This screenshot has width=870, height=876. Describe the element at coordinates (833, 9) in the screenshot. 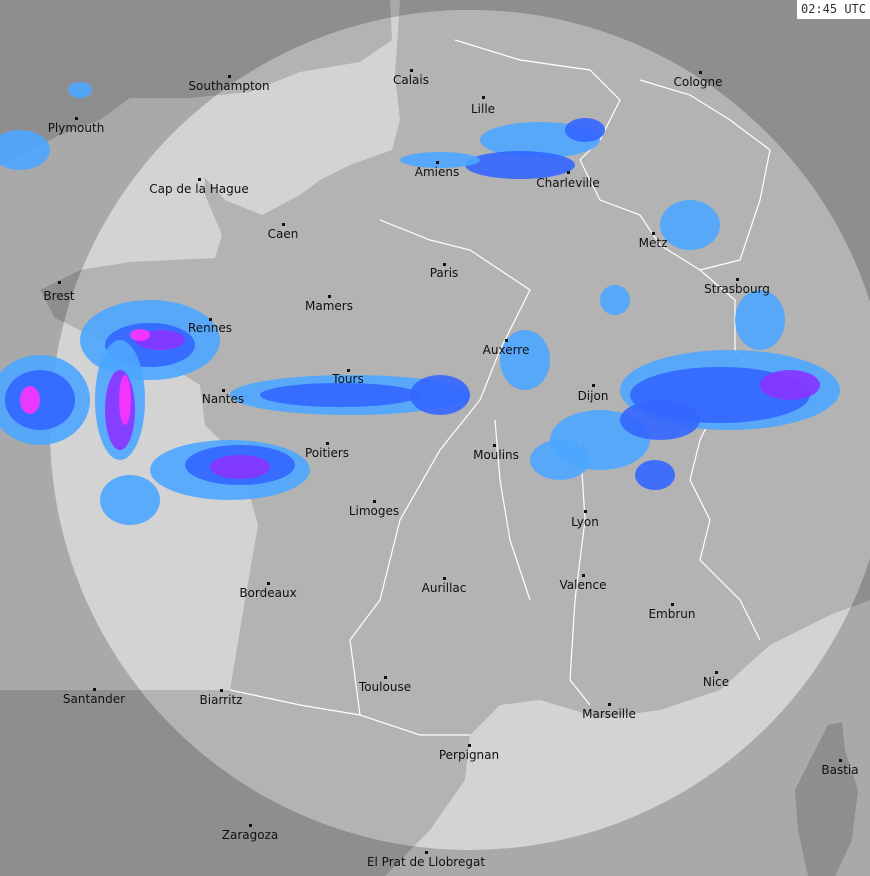

I see `timestamp-label: 02:45 UTC` at that location.